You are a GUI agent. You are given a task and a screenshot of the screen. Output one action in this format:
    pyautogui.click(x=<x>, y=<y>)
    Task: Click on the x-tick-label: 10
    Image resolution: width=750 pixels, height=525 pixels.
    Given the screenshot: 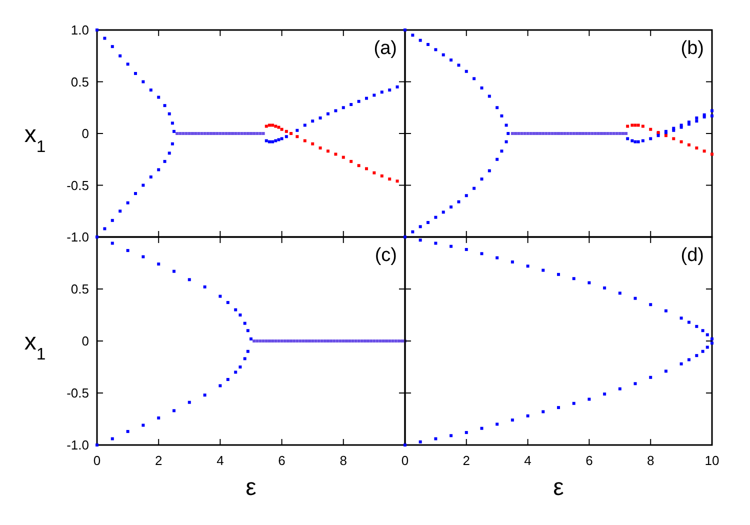 What is the action you would take?
    pyautogui.click(x=712, y=460)
    